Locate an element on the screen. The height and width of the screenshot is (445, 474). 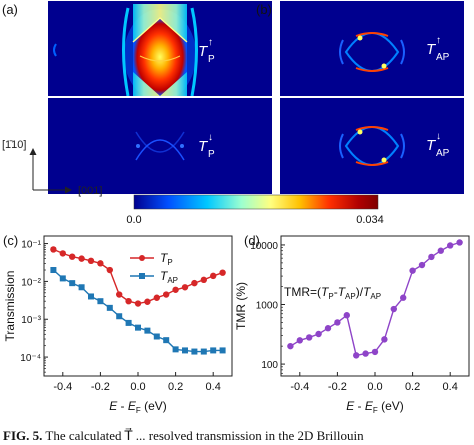
panel-label-c: (c) is located at coordinates (10, 240).